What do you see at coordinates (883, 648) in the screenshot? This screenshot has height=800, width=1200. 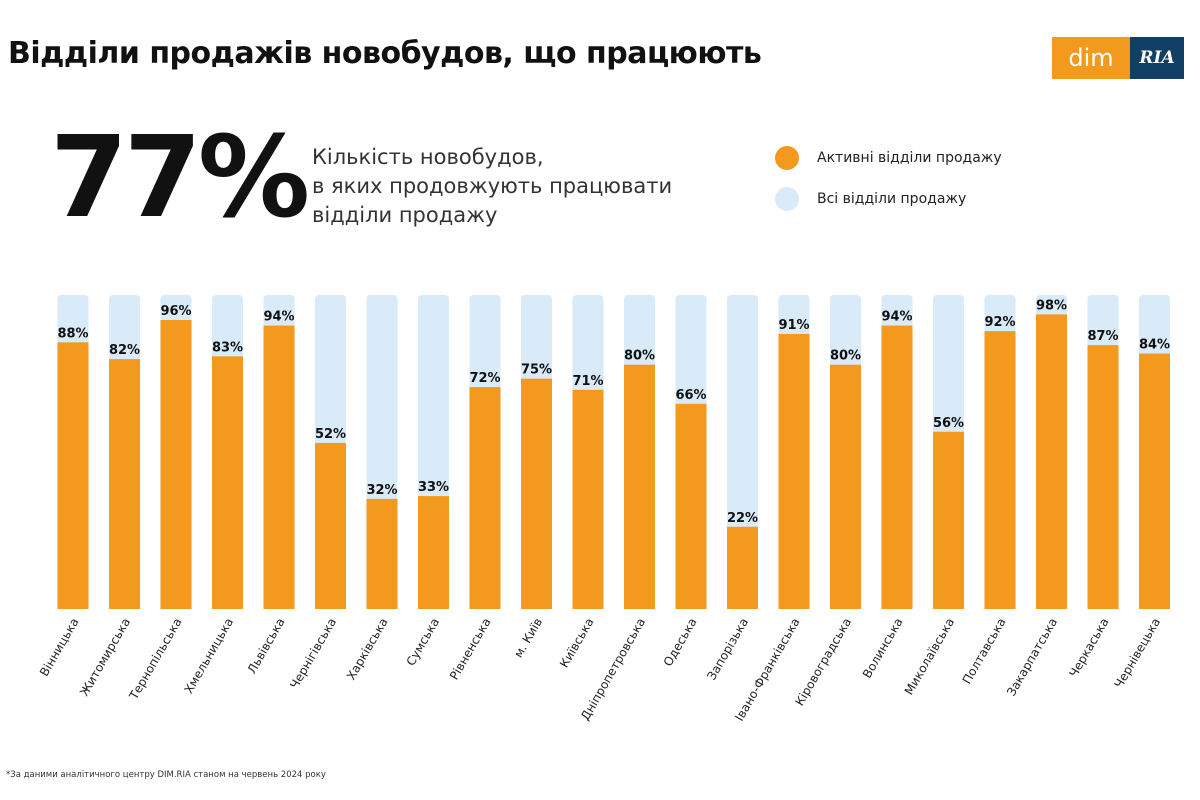 I see `category-label: Волинська` at bounding box center [883, 648].